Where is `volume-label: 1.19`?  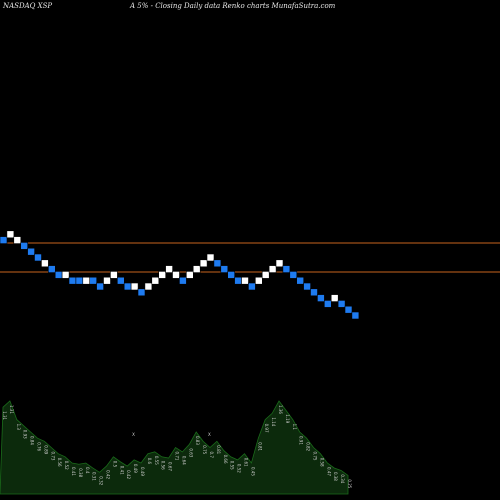 volume-label: 1.19 is located at coordinates (287, 418).